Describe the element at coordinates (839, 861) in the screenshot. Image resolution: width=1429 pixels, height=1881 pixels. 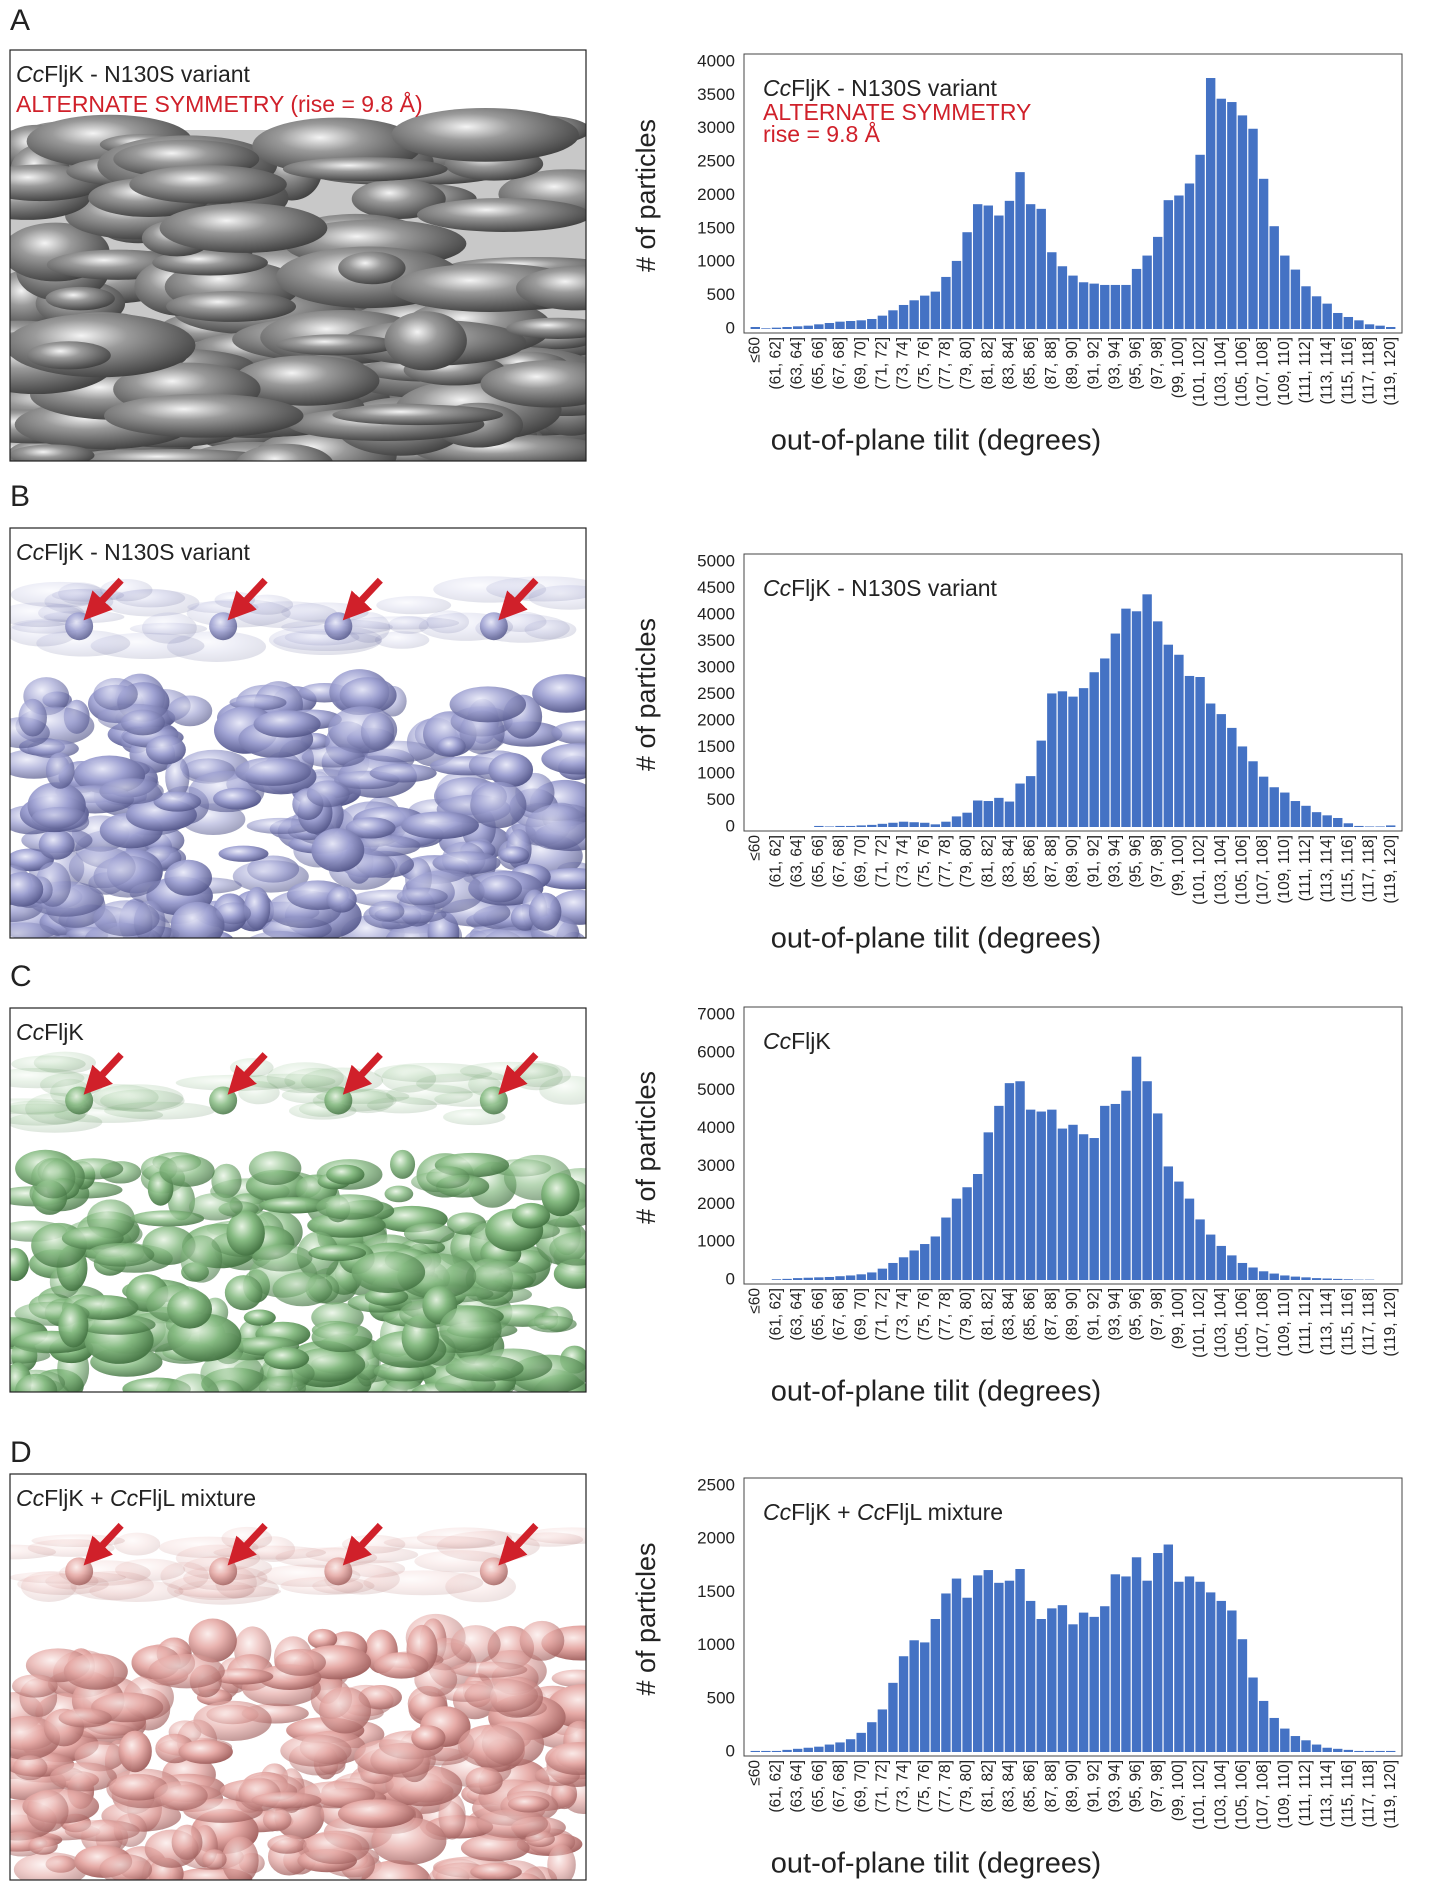
I see `x-tick-label: (67, 68]` at that location.